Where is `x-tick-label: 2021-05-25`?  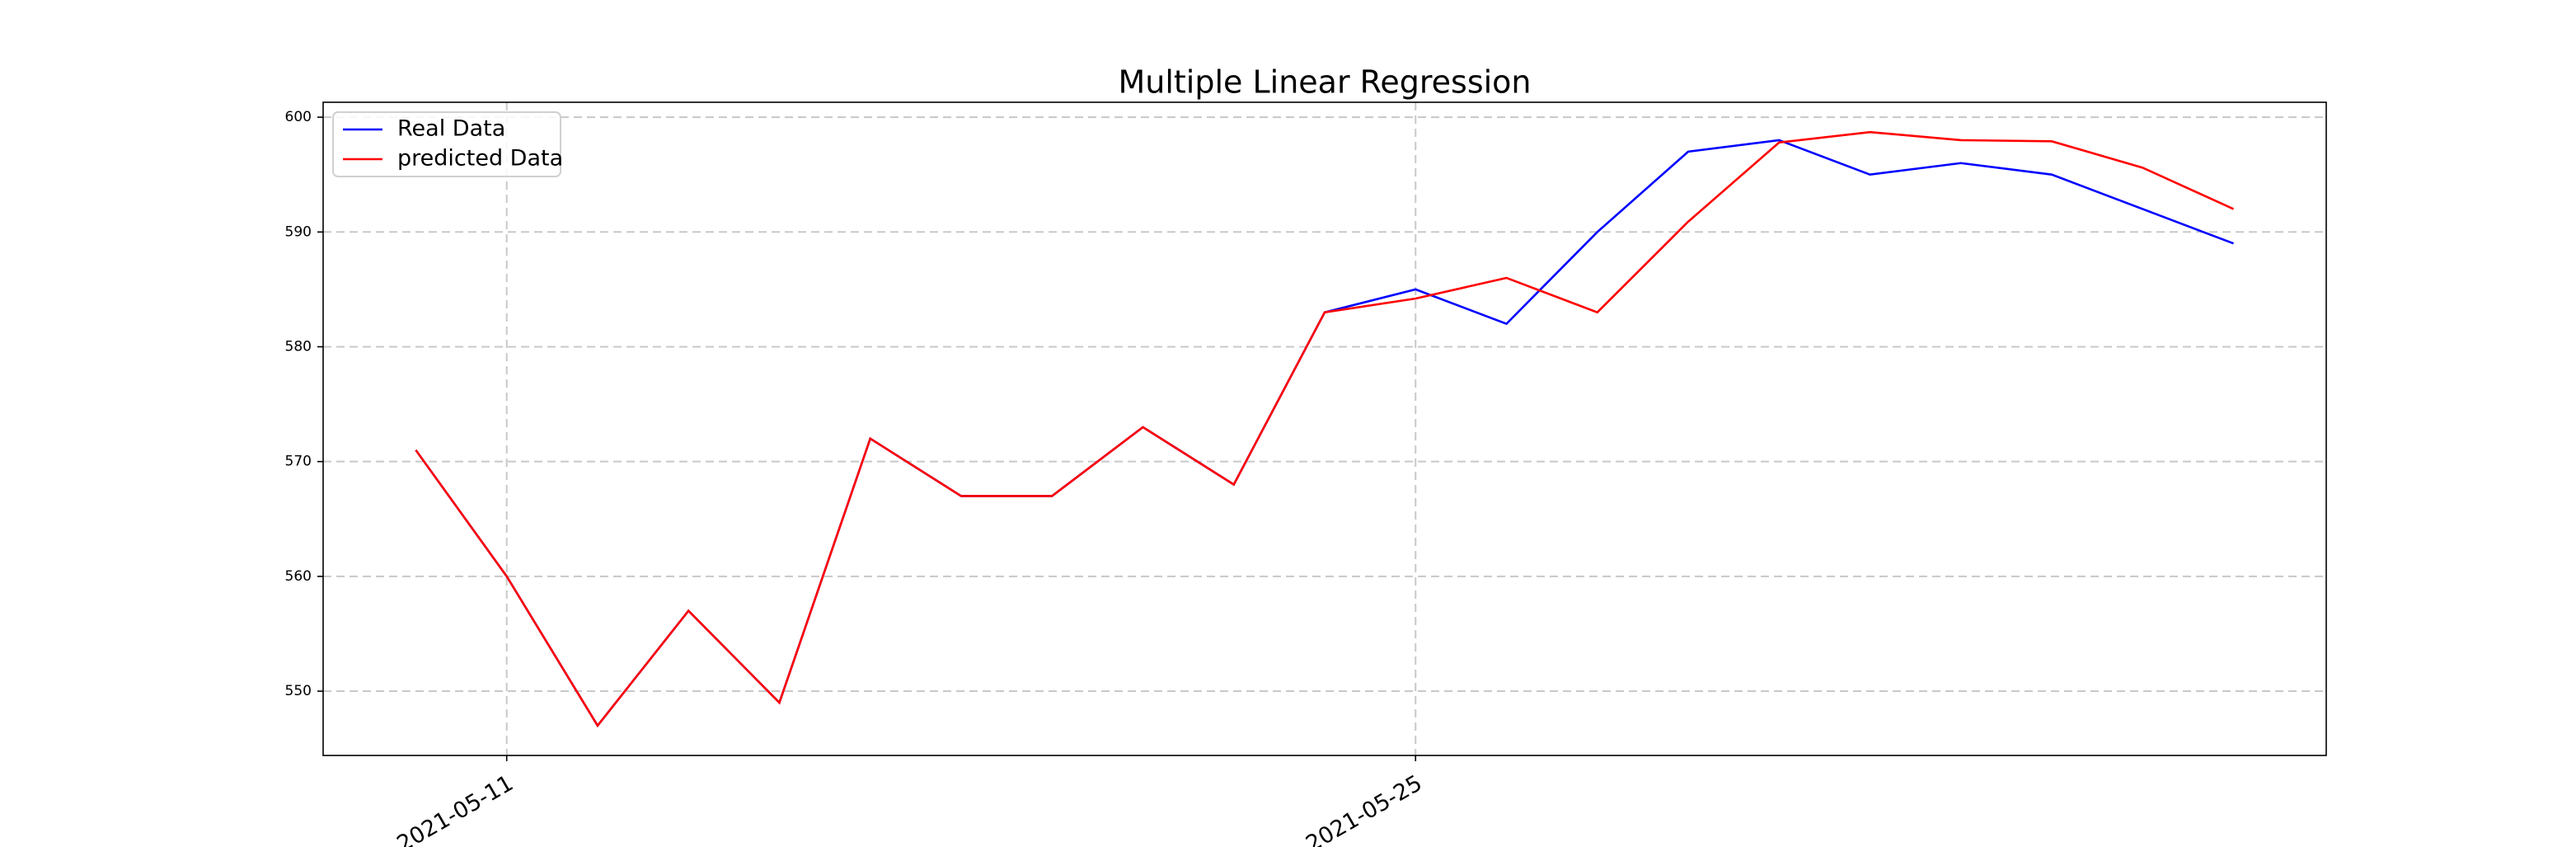
x-tick-label: 2021-05-25 is located at coordinates (1364, 808).